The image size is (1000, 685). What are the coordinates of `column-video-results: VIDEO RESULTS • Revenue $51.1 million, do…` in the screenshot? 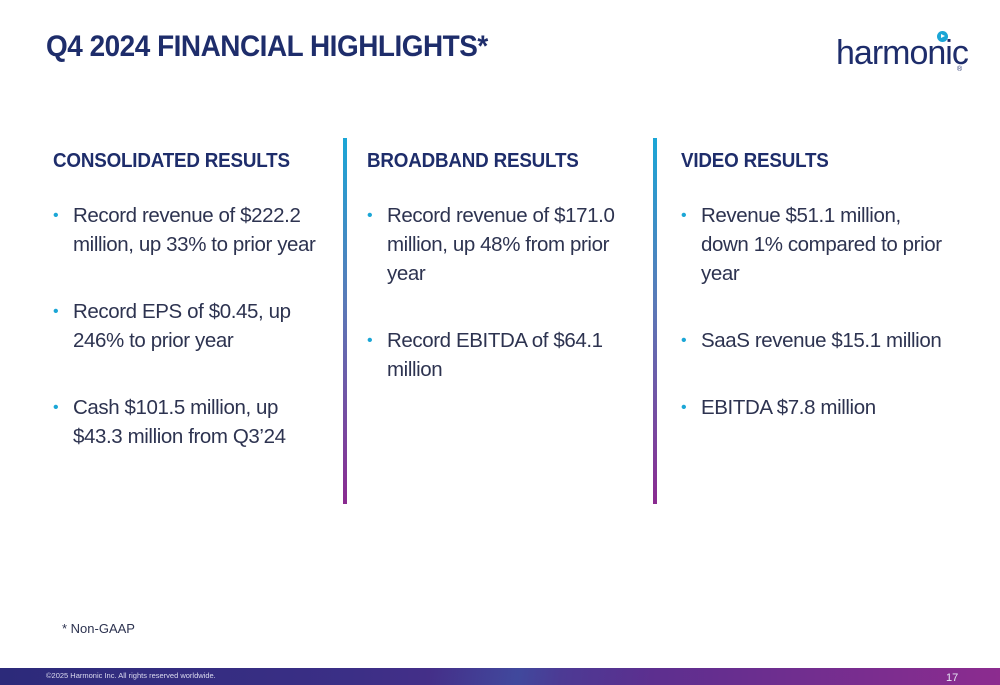 It's located at (816, 305).